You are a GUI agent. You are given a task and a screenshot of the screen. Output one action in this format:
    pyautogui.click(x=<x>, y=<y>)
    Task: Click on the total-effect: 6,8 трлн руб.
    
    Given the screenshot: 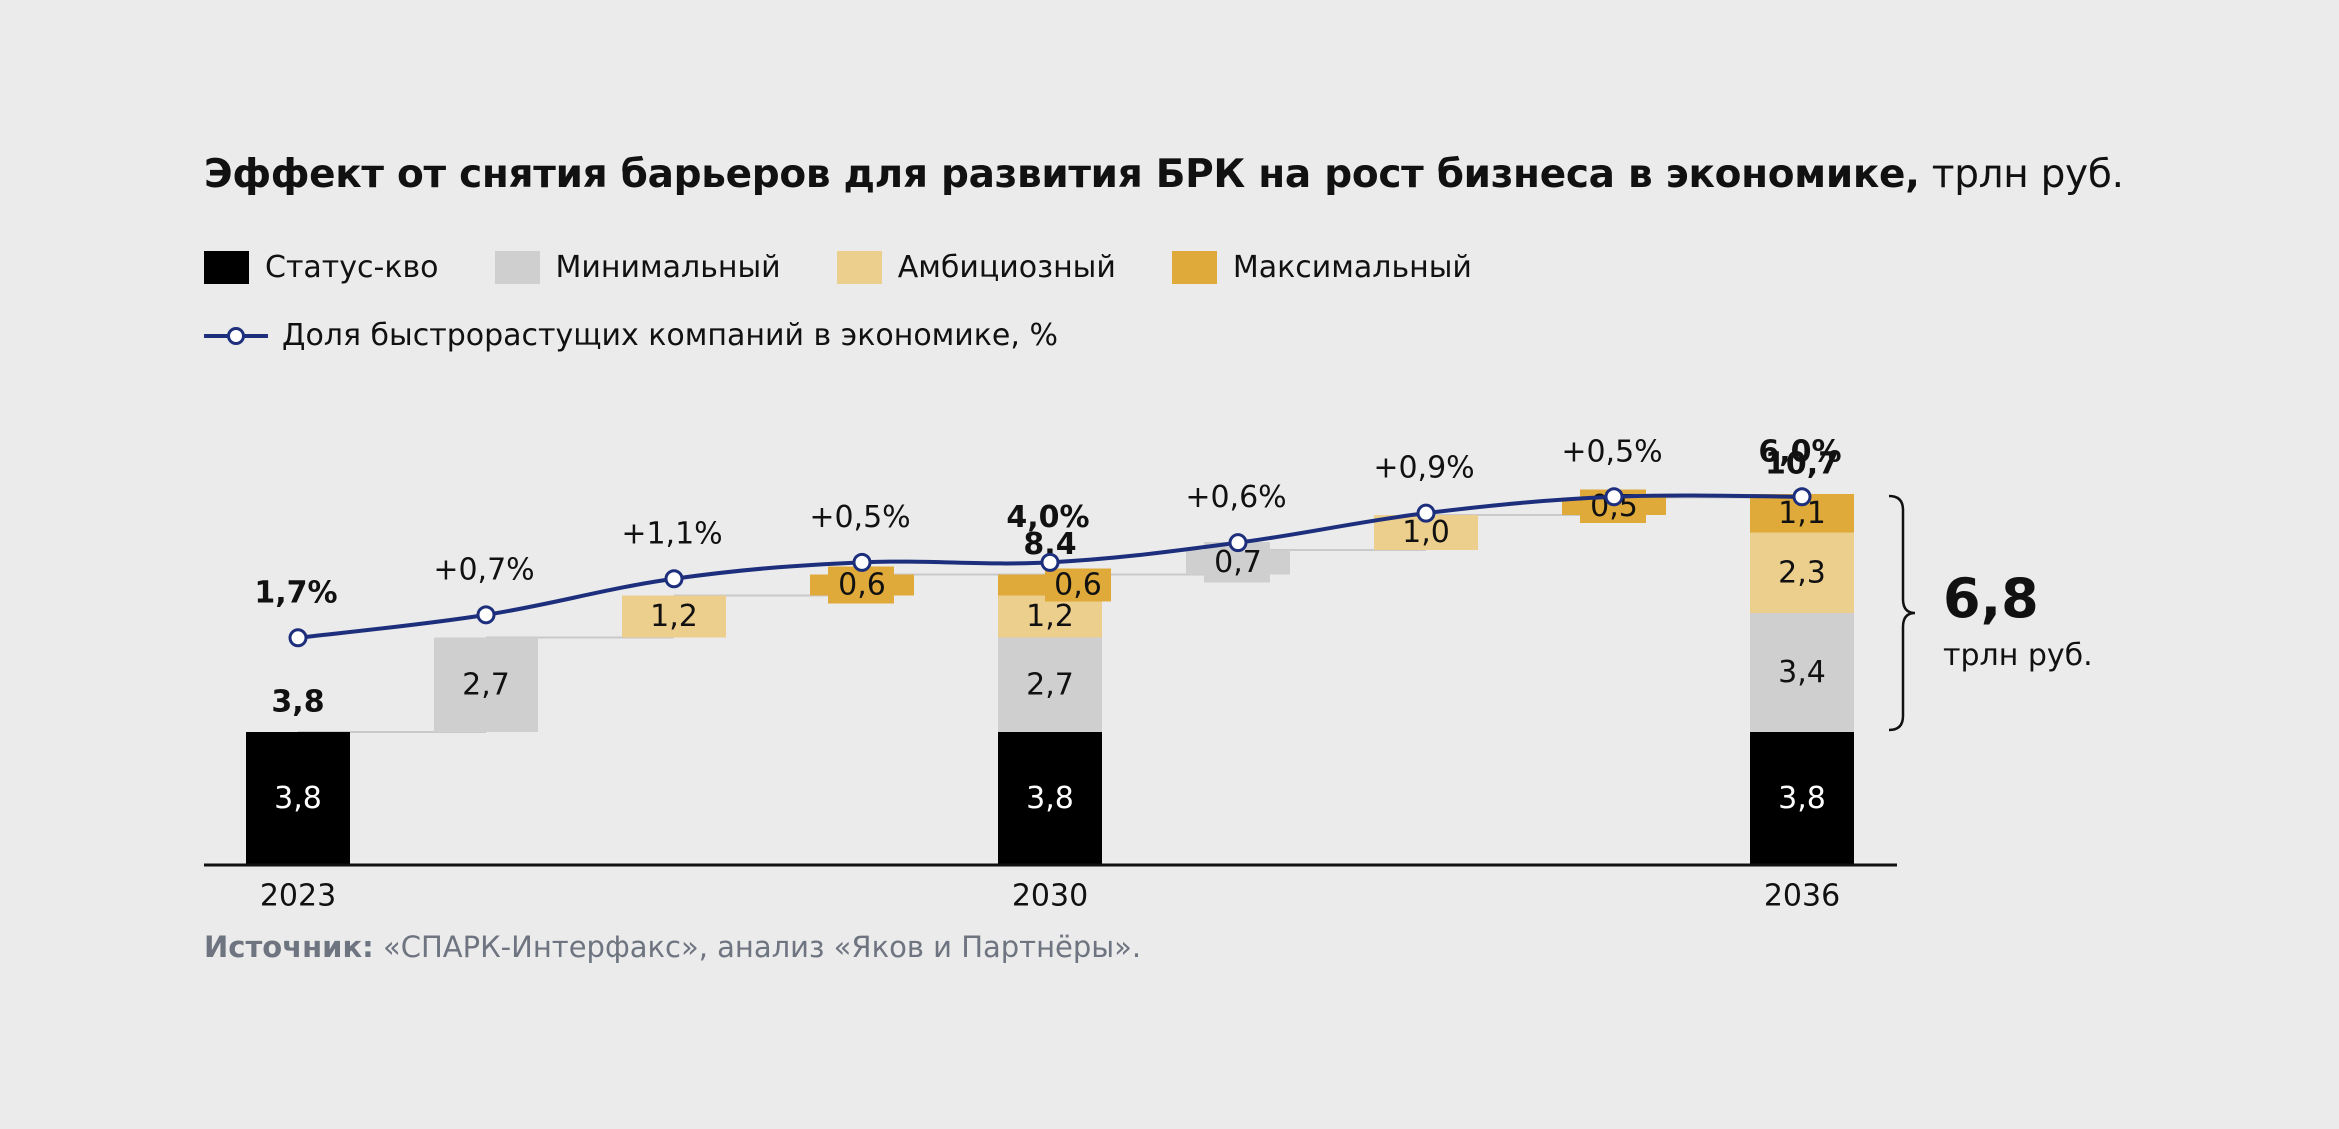 What is the action you would take?
    pyautogui.click(x=2018, y=620)
    